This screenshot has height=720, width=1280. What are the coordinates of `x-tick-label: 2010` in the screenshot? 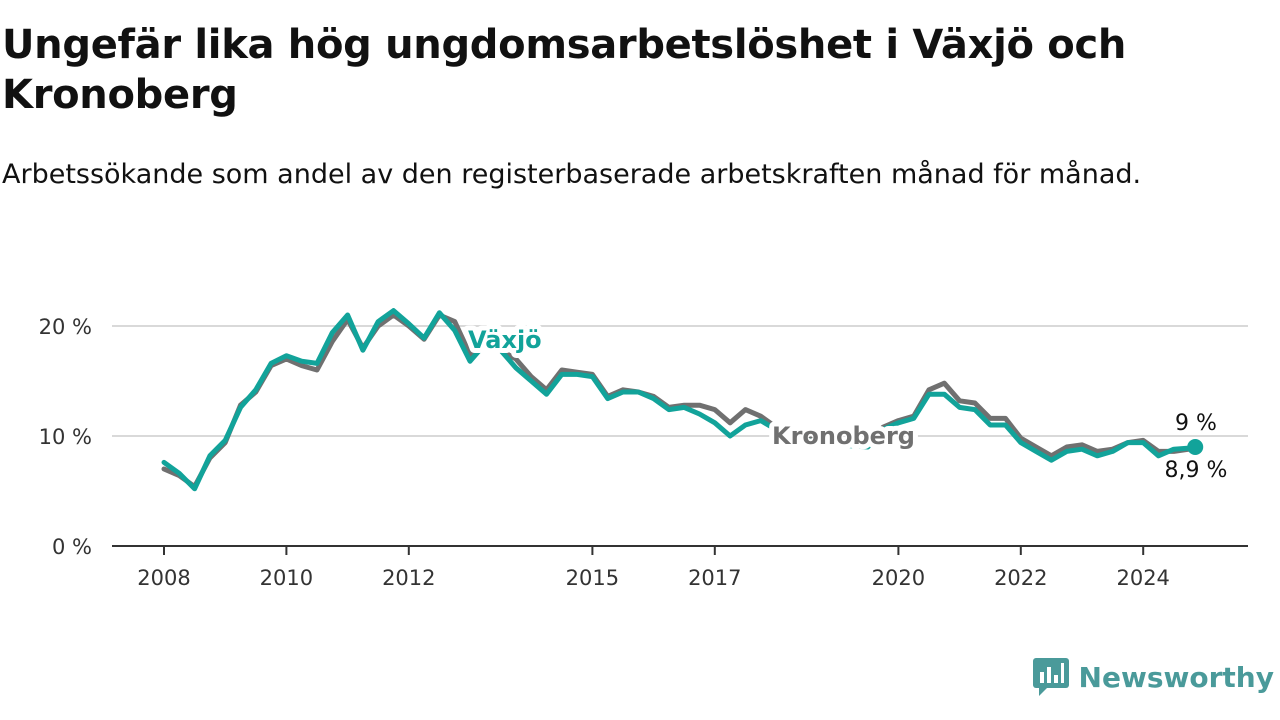 It's located at (286, 578).